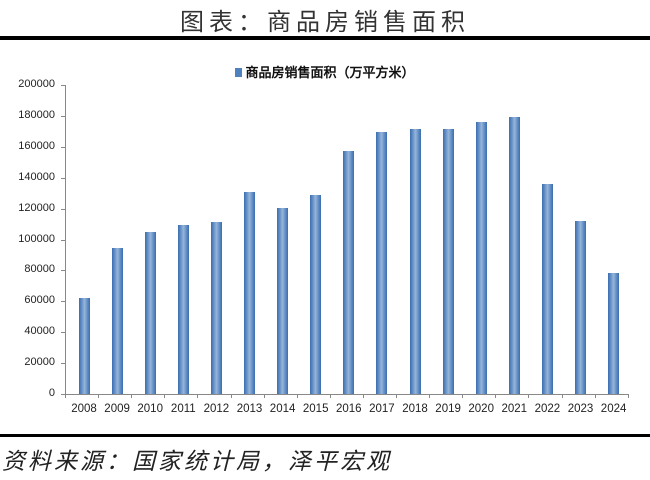 The width and height of the screenshot is (650, 480). Describe the element at coordinates (197, 462) in the screenshot. I see `source-note: 资料来源：国家统计局，泽平宏观` at that location.